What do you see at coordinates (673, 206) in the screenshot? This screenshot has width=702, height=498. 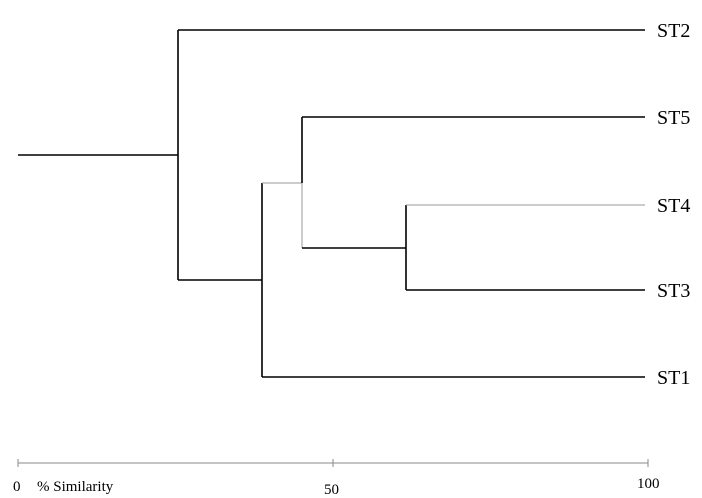 I see `leaf-label-st4: ST4` at bounding box center [673, 206].